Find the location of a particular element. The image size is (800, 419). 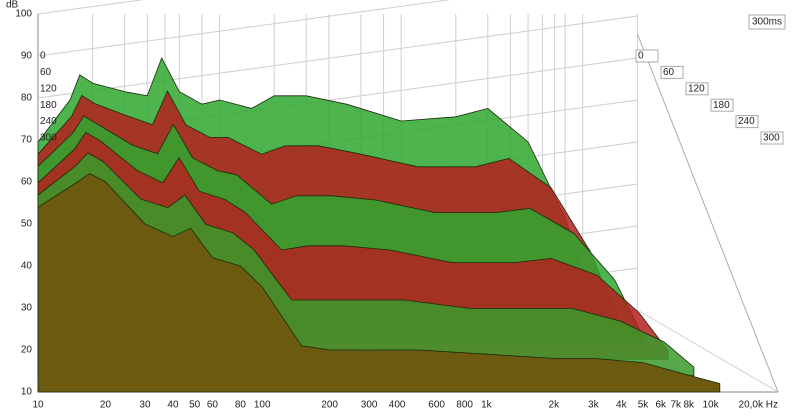

time-label-right: 300 is located at coordinates (771, 138).